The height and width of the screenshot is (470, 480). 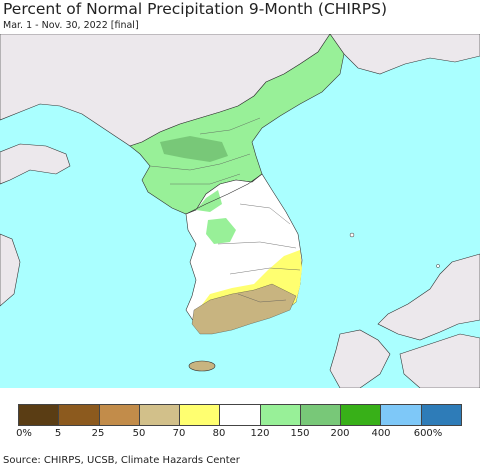 What do you see at coordinates (71, 25) in the screenshot?
I see `map-subtitle: Mar. 1 - Nov. 30, 2022 [final]` at bounding box center [71, 25].